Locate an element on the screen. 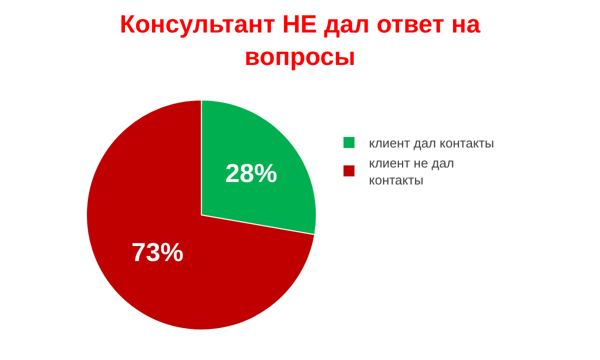 This screenshot has height=360, width=600. legend-label: клиент дал контакты is located at coordinates (431, 143).